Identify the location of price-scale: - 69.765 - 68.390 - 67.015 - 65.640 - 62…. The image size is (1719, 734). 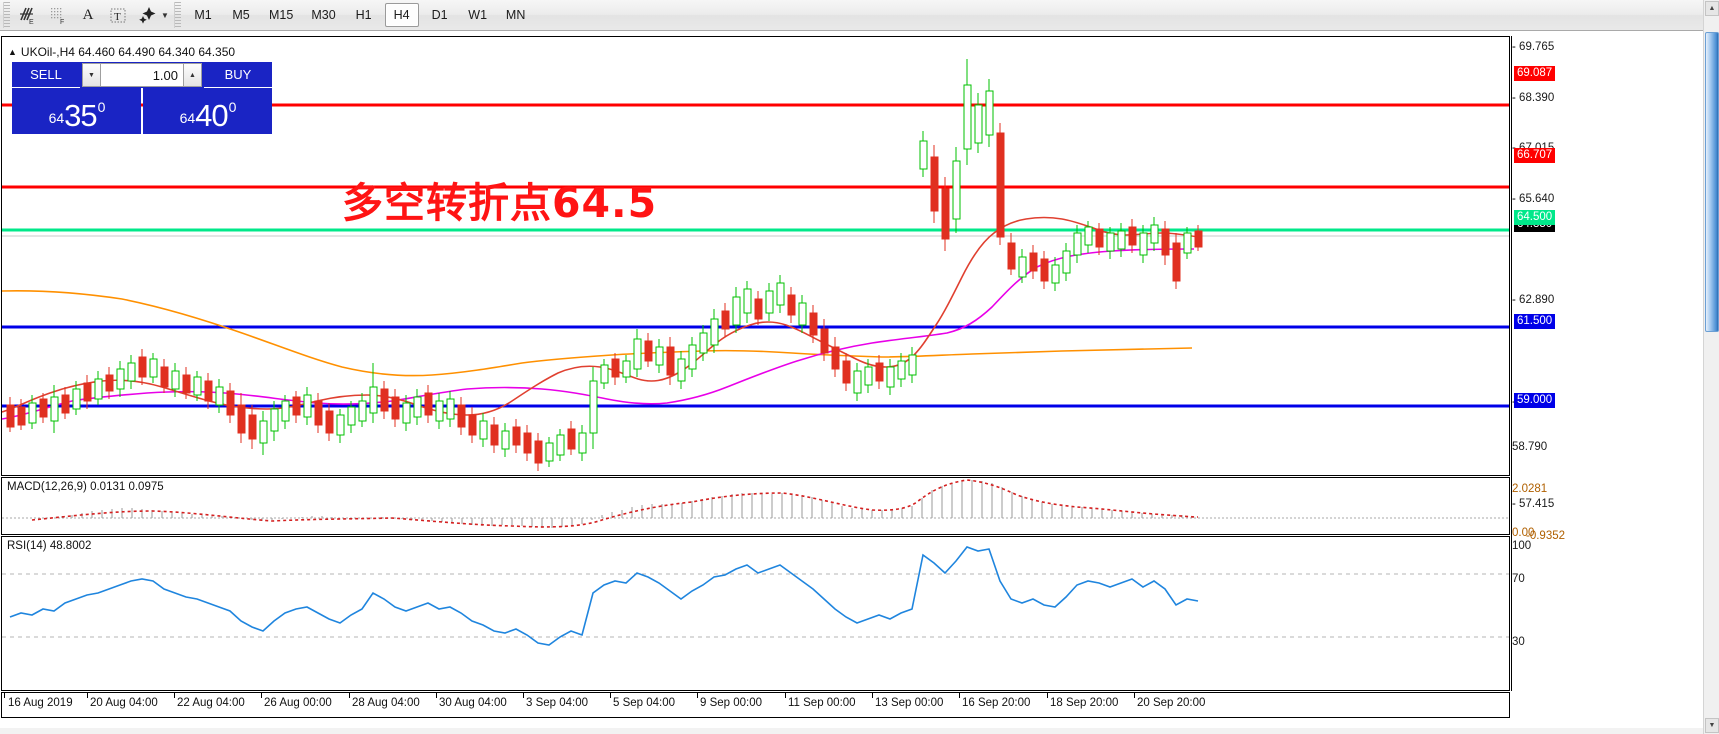
(1541, 363).